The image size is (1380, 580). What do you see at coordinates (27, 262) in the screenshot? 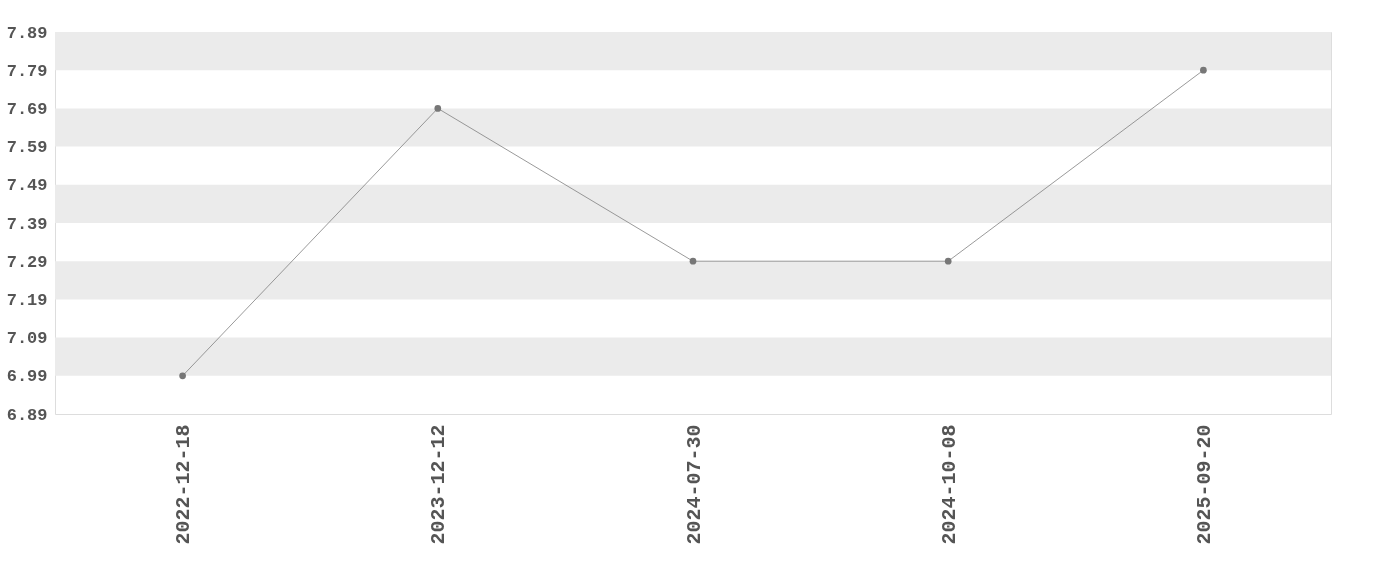
I see `y-tick-label: 7.29` at bounding box center [27, 262].